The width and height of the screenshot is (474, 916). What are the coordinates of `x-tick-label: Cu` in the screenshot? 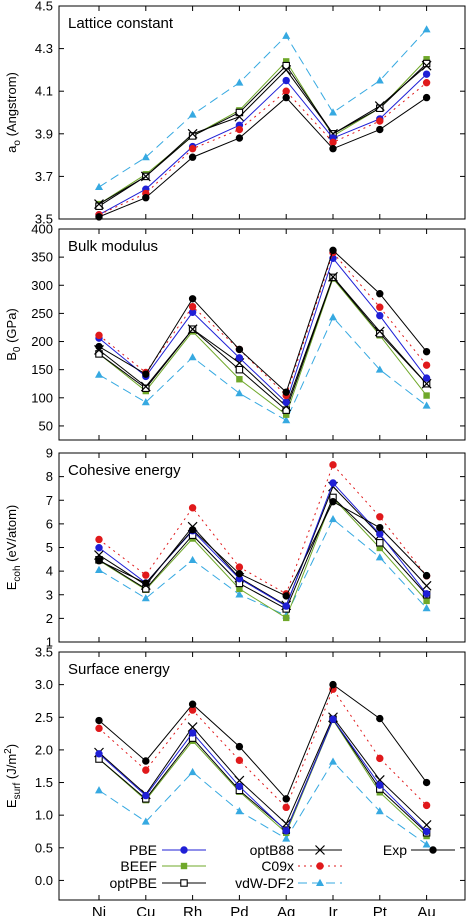 It's located at (145, 910).